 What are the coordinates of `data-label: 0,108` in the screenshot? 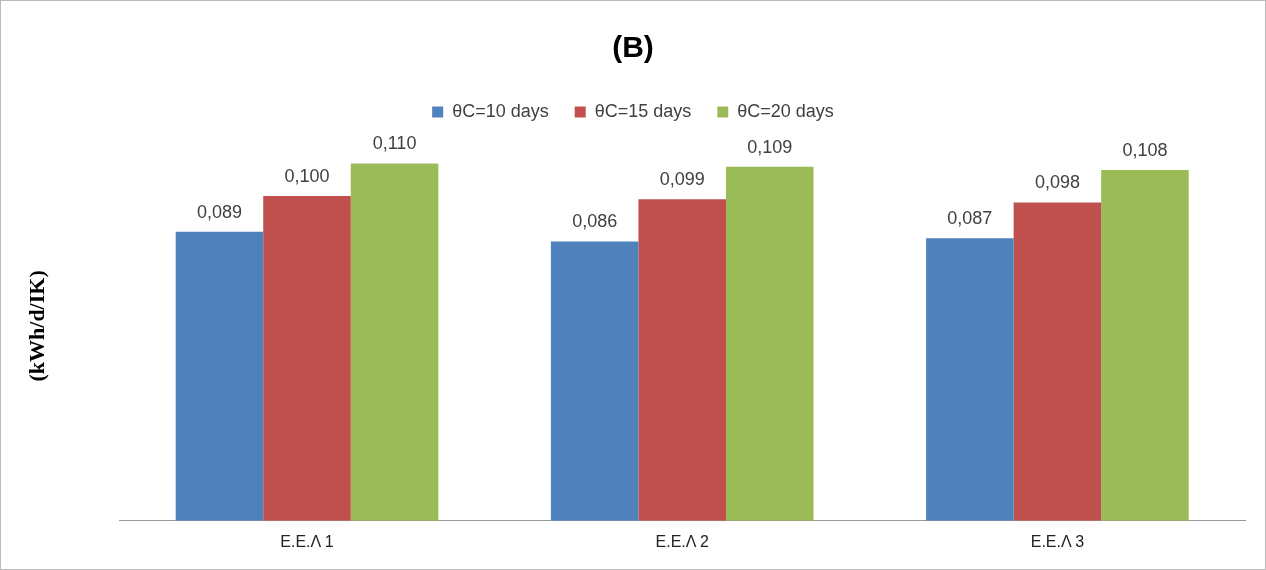 It's located at (1145, 149).